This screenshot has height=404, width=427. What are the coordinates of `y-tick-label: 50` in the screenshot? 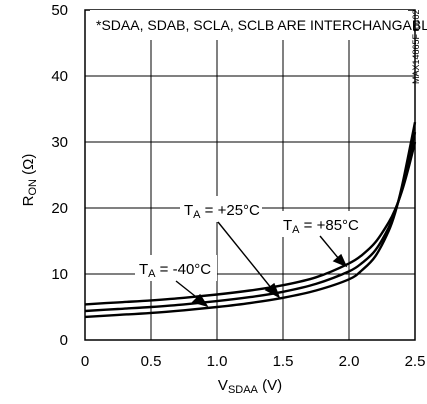 It's located at (59, 10).